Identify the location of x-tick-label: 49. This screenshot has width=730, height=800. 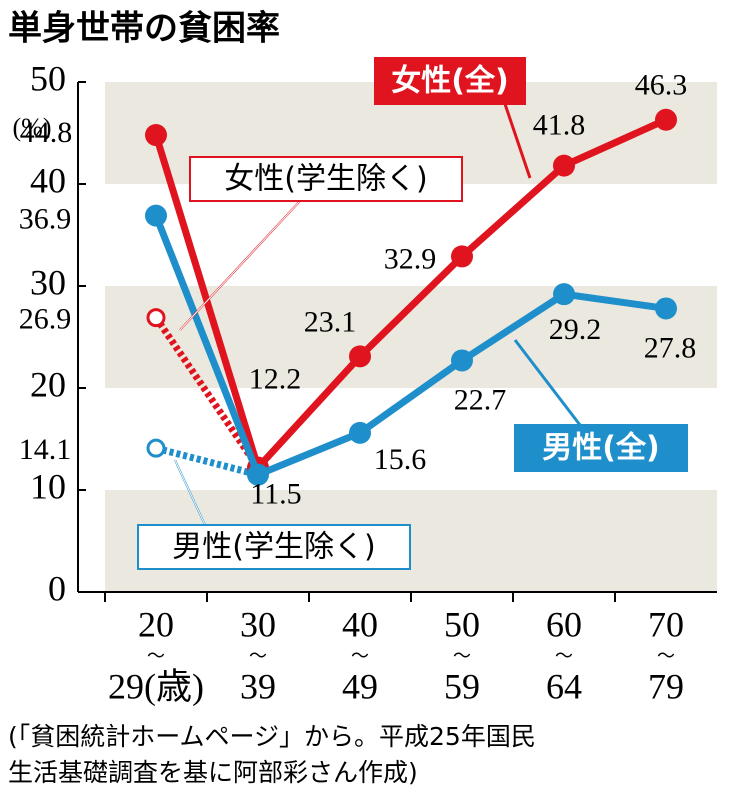
(360, 686).